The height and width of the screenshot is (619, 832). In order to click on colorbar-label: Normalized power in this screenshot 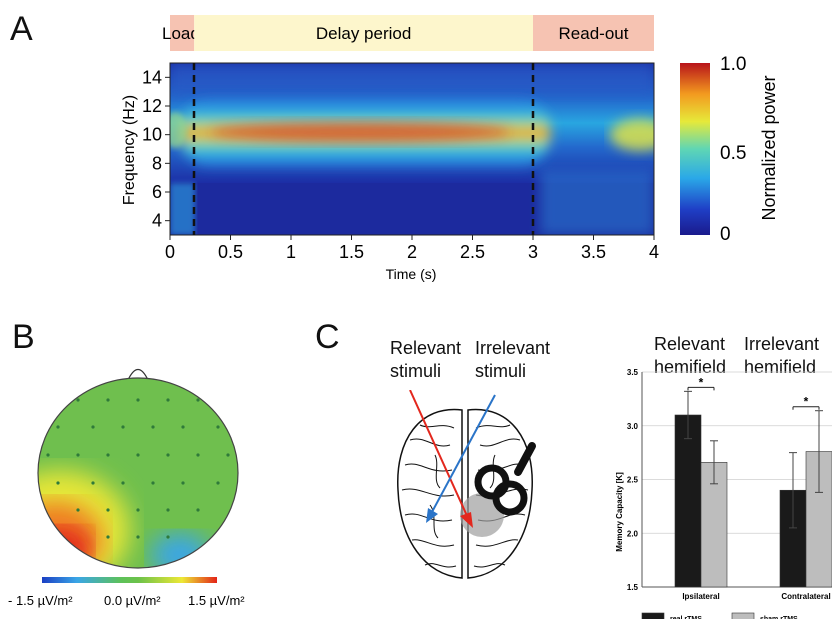, I will do `click(769, 147)`.